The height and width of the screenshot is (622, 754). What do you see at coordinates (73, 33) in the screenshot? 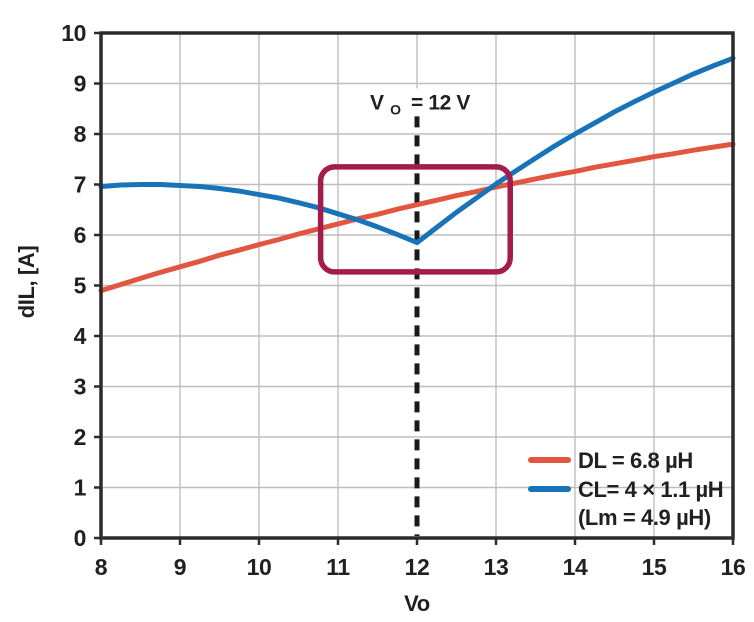
I see `y-tick-label: 10` at bounding box center [73, 33].